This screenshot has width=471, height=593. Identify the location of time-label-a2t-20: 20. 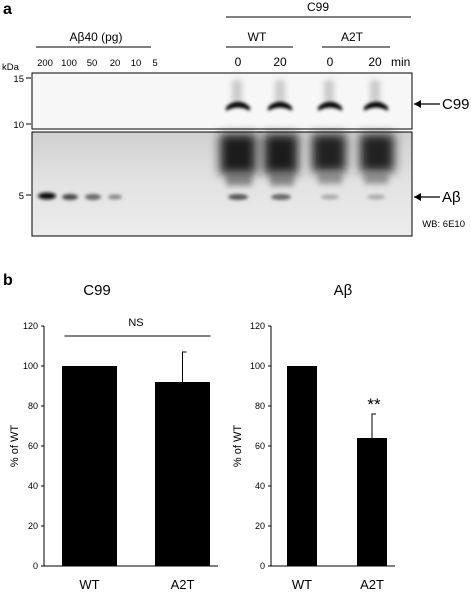
(375, 62).